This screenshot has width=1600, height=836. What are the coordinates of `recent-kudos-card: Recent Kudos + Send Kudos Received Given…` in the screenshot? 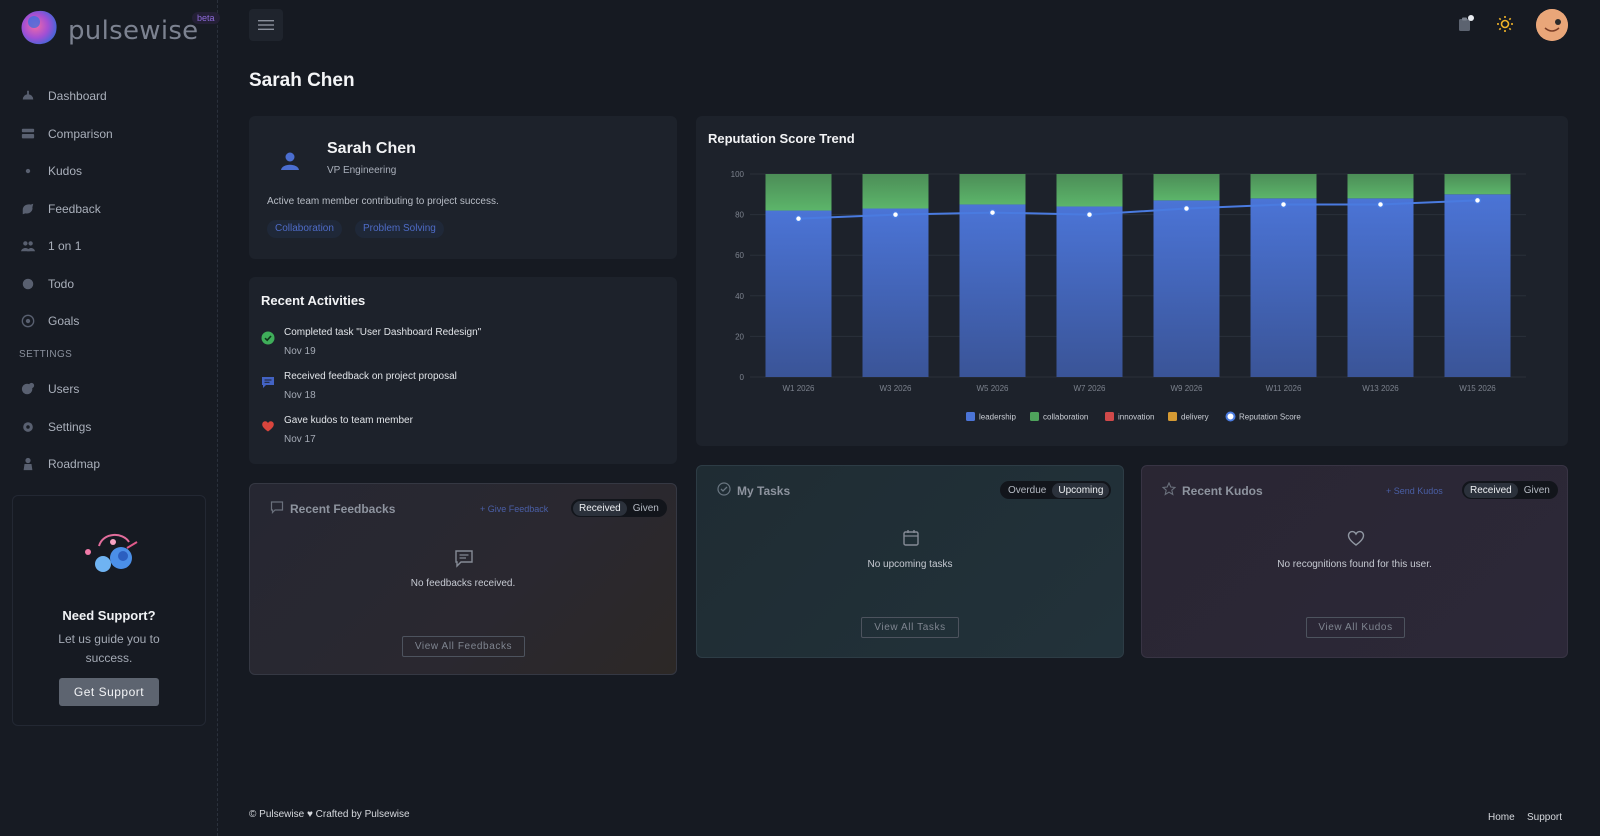 It's located at (1354, 561).